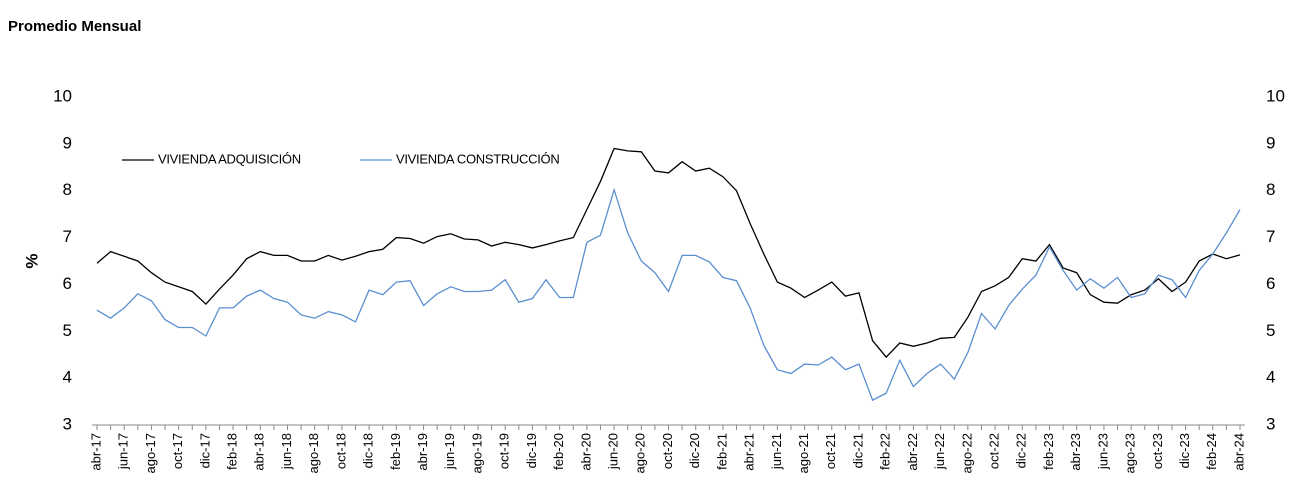  What do you see at coordinates (123, 451) in the screenshot?
I see `x-tick-label: jun-17` at bounding box center [123, 451].